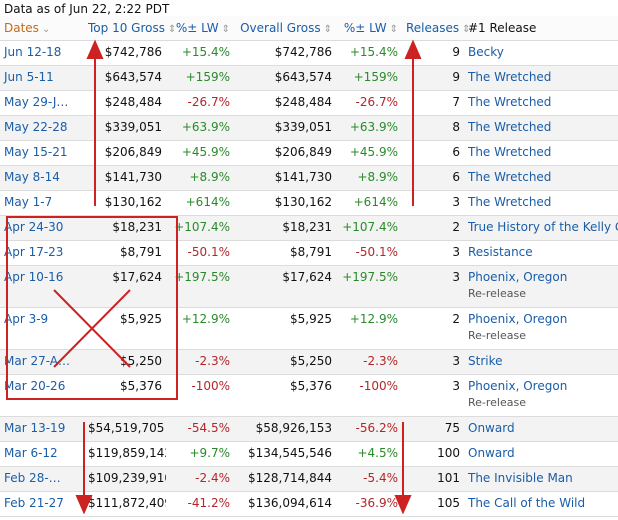  I want to click on no1-release-link: The Call of the Wild, so click(527, 503).